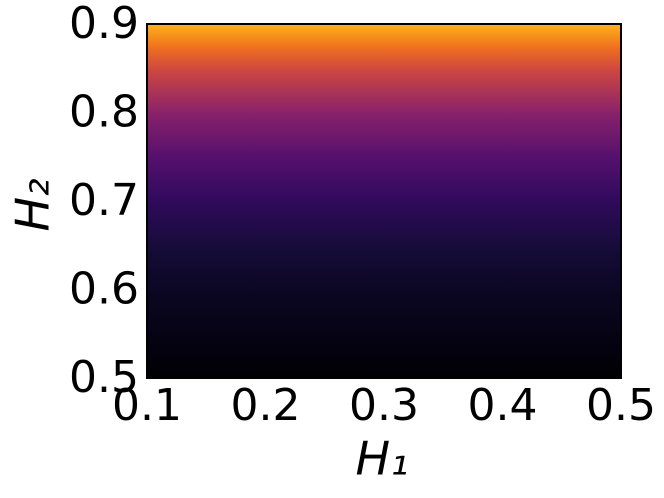 This screenshot has width=664, height=498. I want to click on x-tick-label: 0.3, so click(384, 405).